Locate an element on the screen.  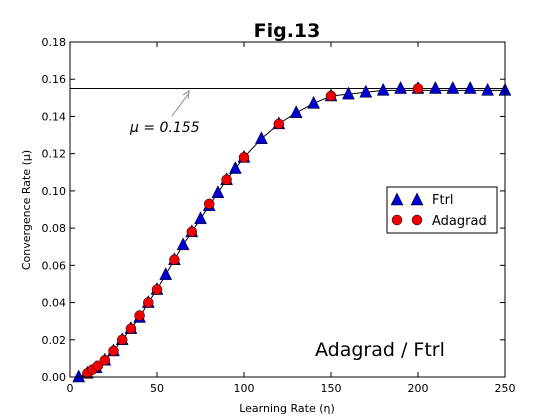
x-tick-label: 100 is located at coordinates (244, 388).